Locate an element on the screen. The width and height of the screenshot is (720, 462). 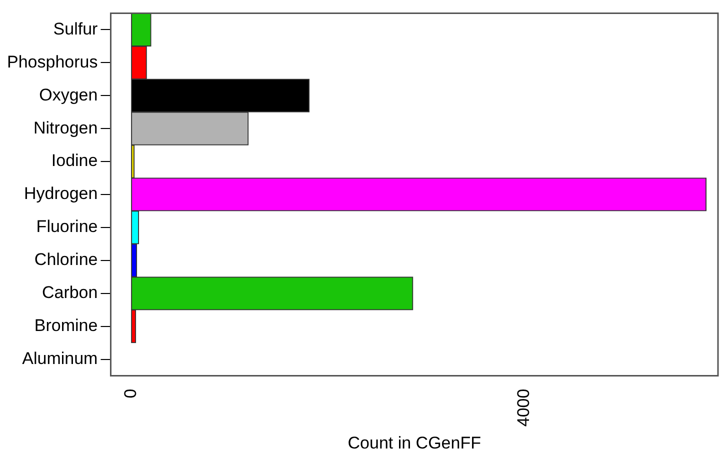
y-tick-label: Aluminum is located at coordinates (60, 358).